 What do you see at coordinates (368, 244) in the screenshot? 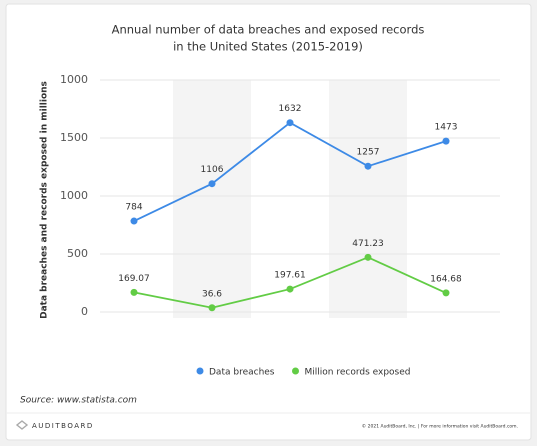
I see `data-label: 471.23` at bounding box center [368, 244].